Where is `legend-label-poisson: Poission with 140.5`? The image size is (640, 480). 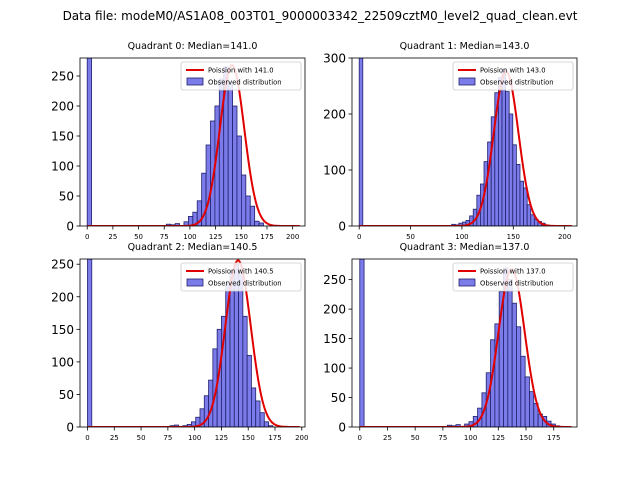
legend-label-poisson: Poission with 140.5 is located at coordinates (241, 272).